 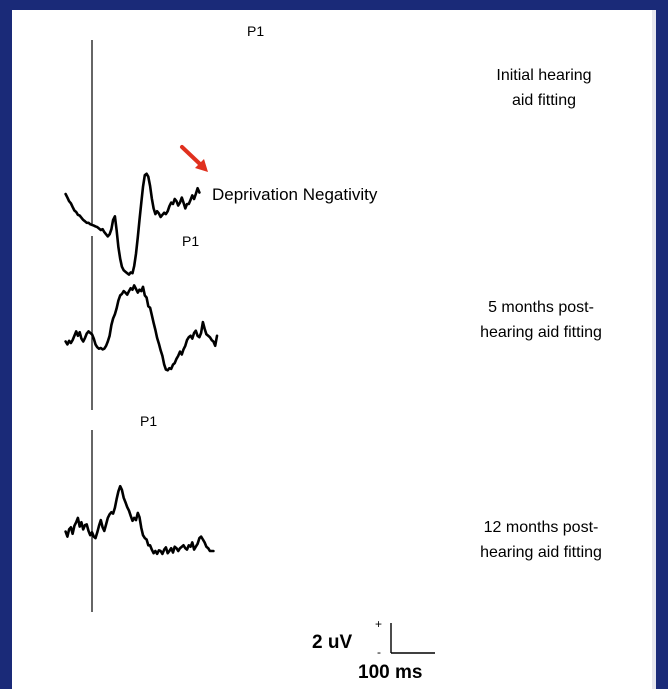 I want to click on waveform-12-months, so click(x=139, y=520).